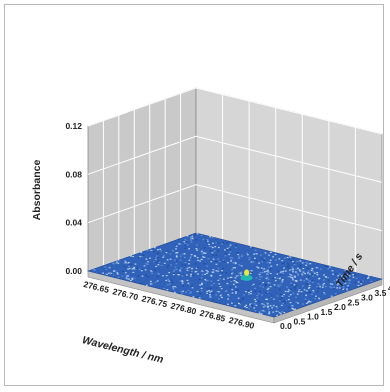 Image resolution: width=390 pixels, height=392 pixels. What do you see at coordinates (235, 208) in the screenshot?
I see `y-gridline` at bounding box center [235, 208].